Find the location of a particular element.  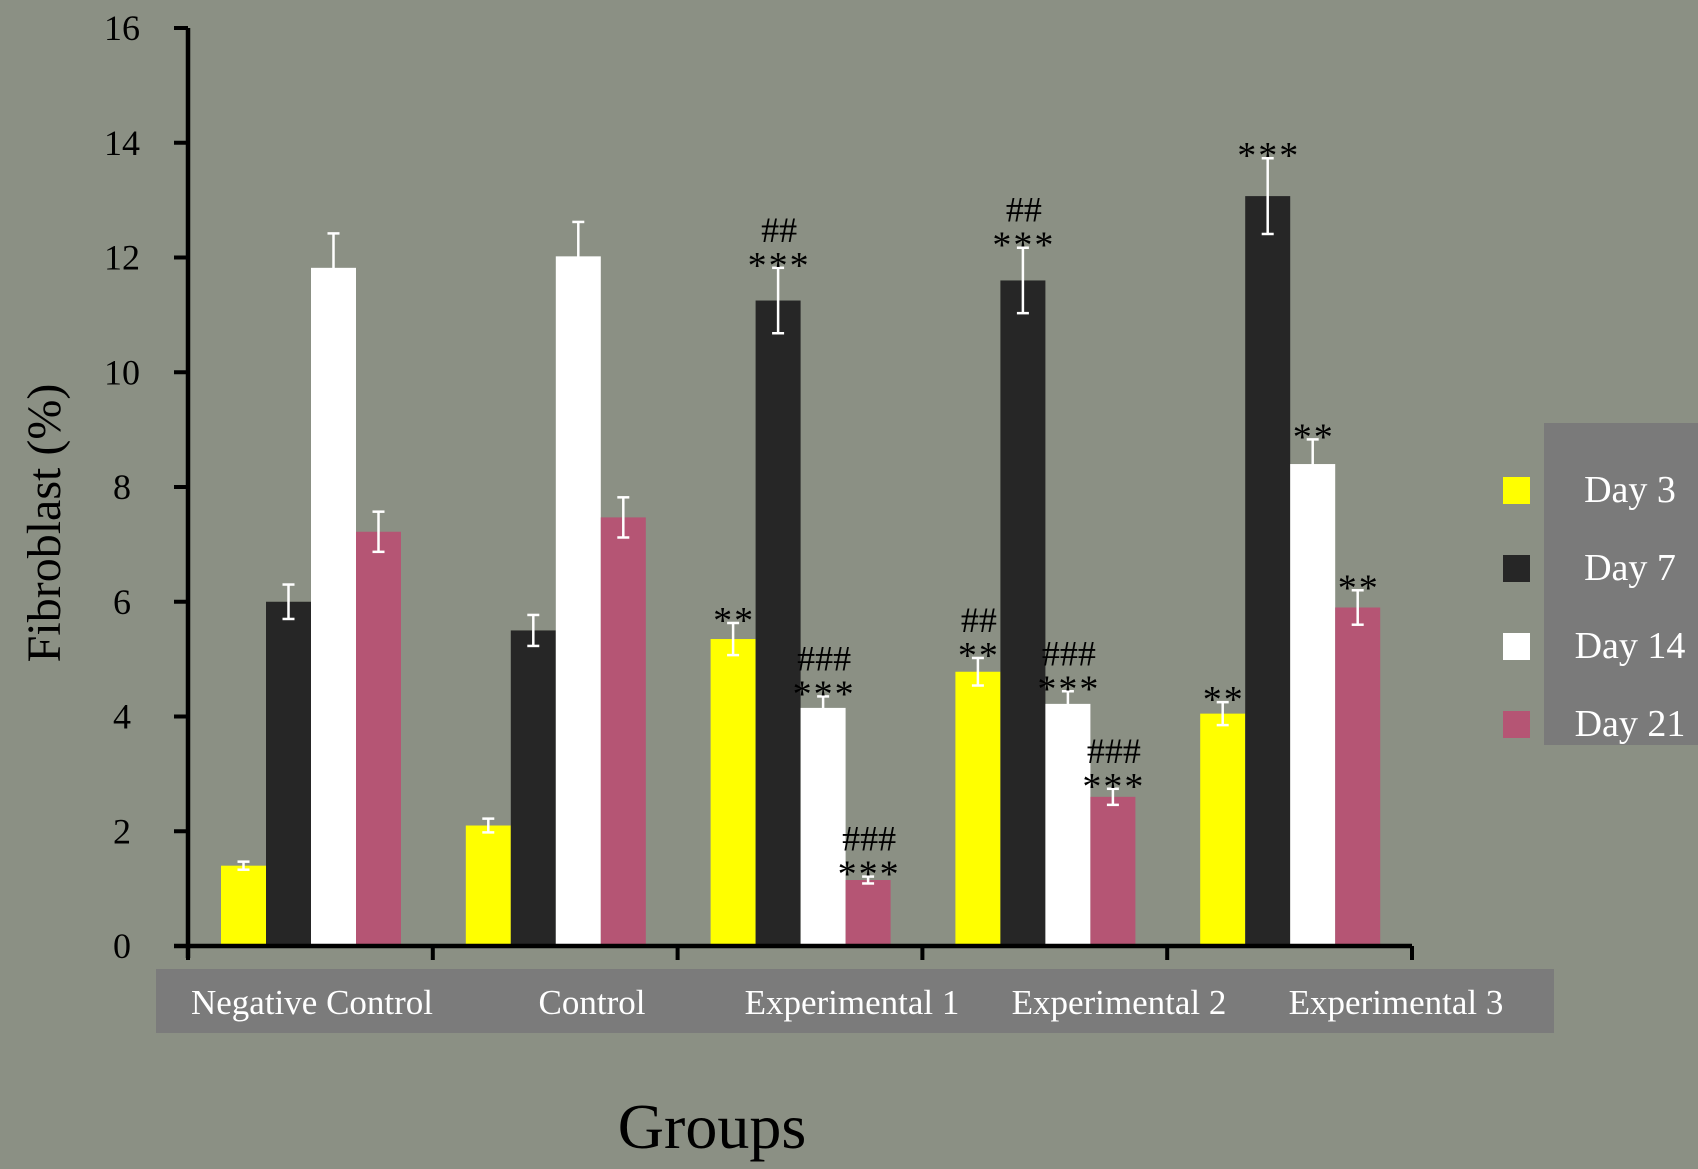

category-band-background is located at coordinates (855, 1001).